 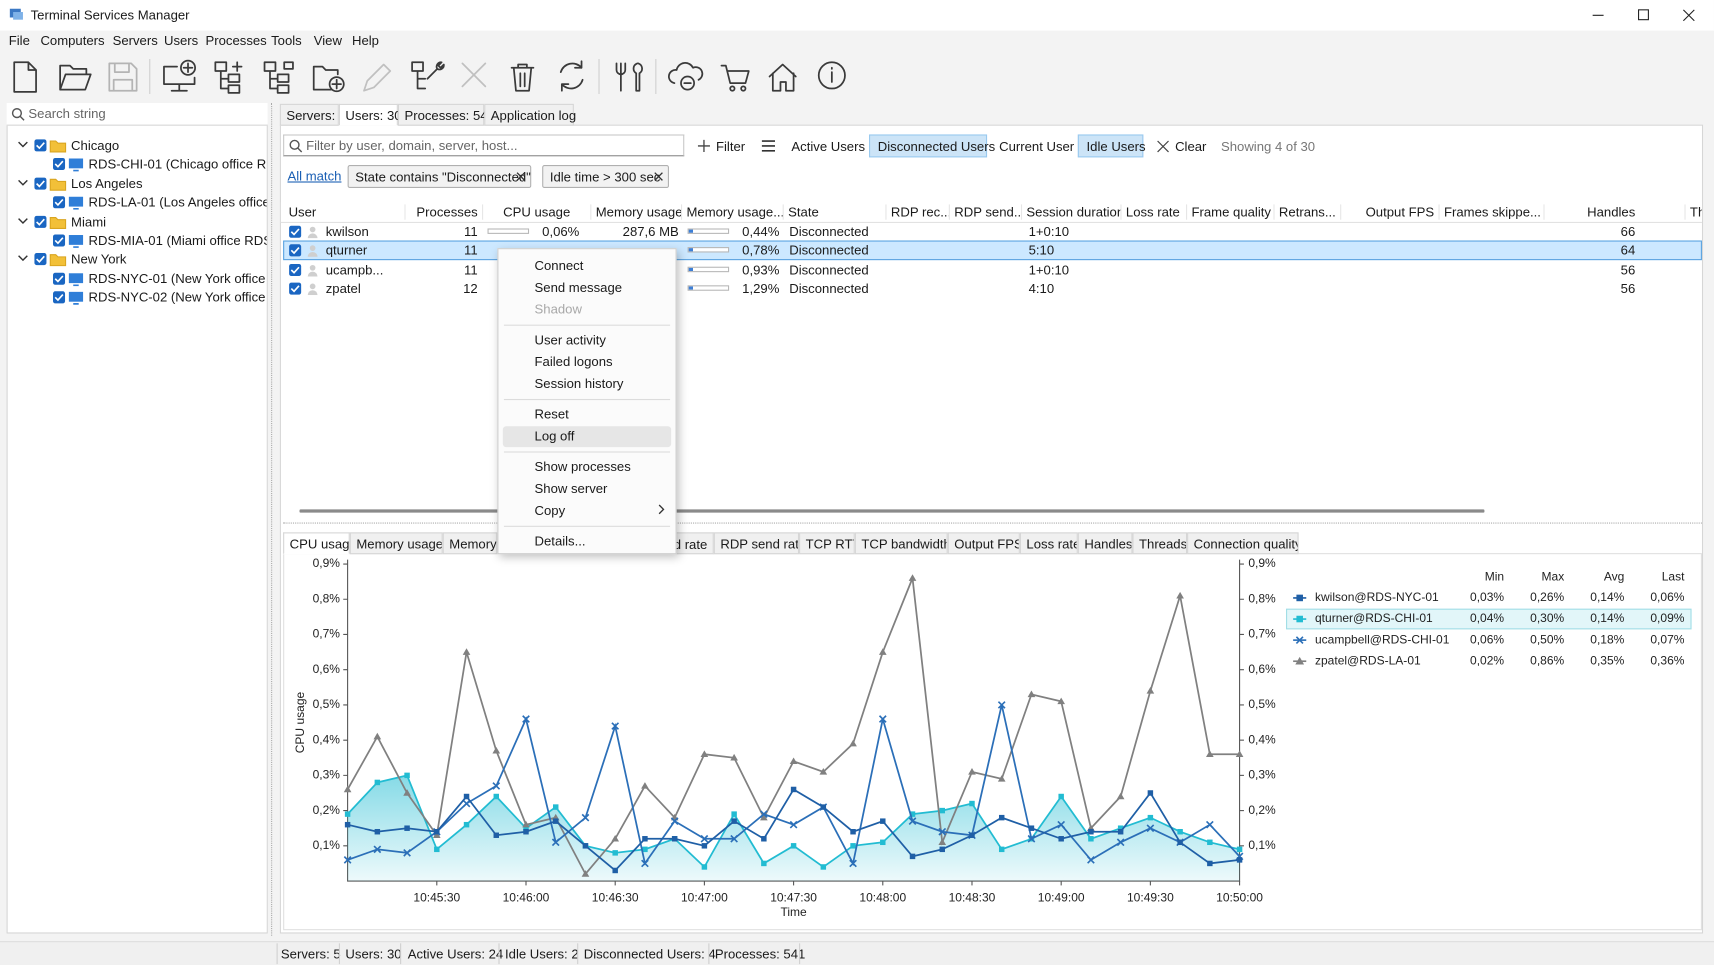 I want to click on column-header: Output FPS, so click(x=1389, y=212).